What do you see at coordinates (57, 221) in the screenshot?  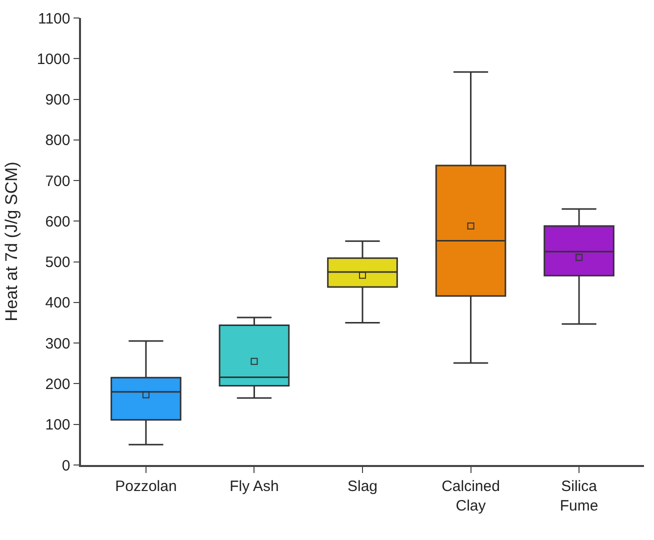 I see `y-tick-label: 600` at bounding box center [57, 221].